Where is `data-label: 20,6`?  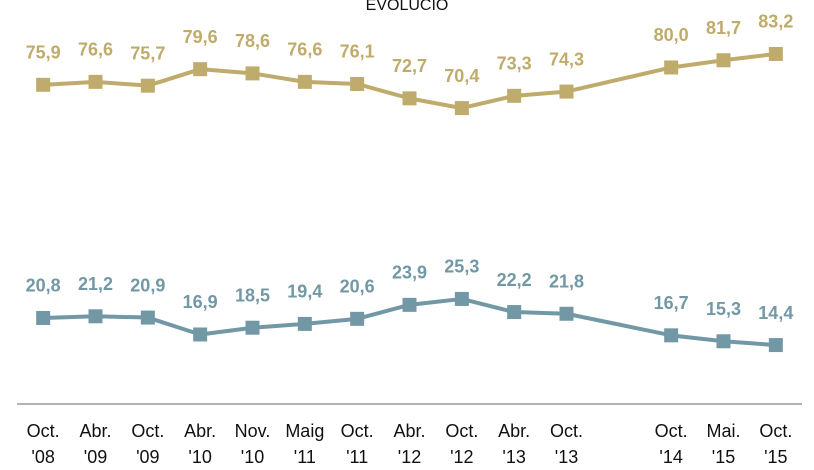 data-label: 20,6 is located at coordinates (357, 287).